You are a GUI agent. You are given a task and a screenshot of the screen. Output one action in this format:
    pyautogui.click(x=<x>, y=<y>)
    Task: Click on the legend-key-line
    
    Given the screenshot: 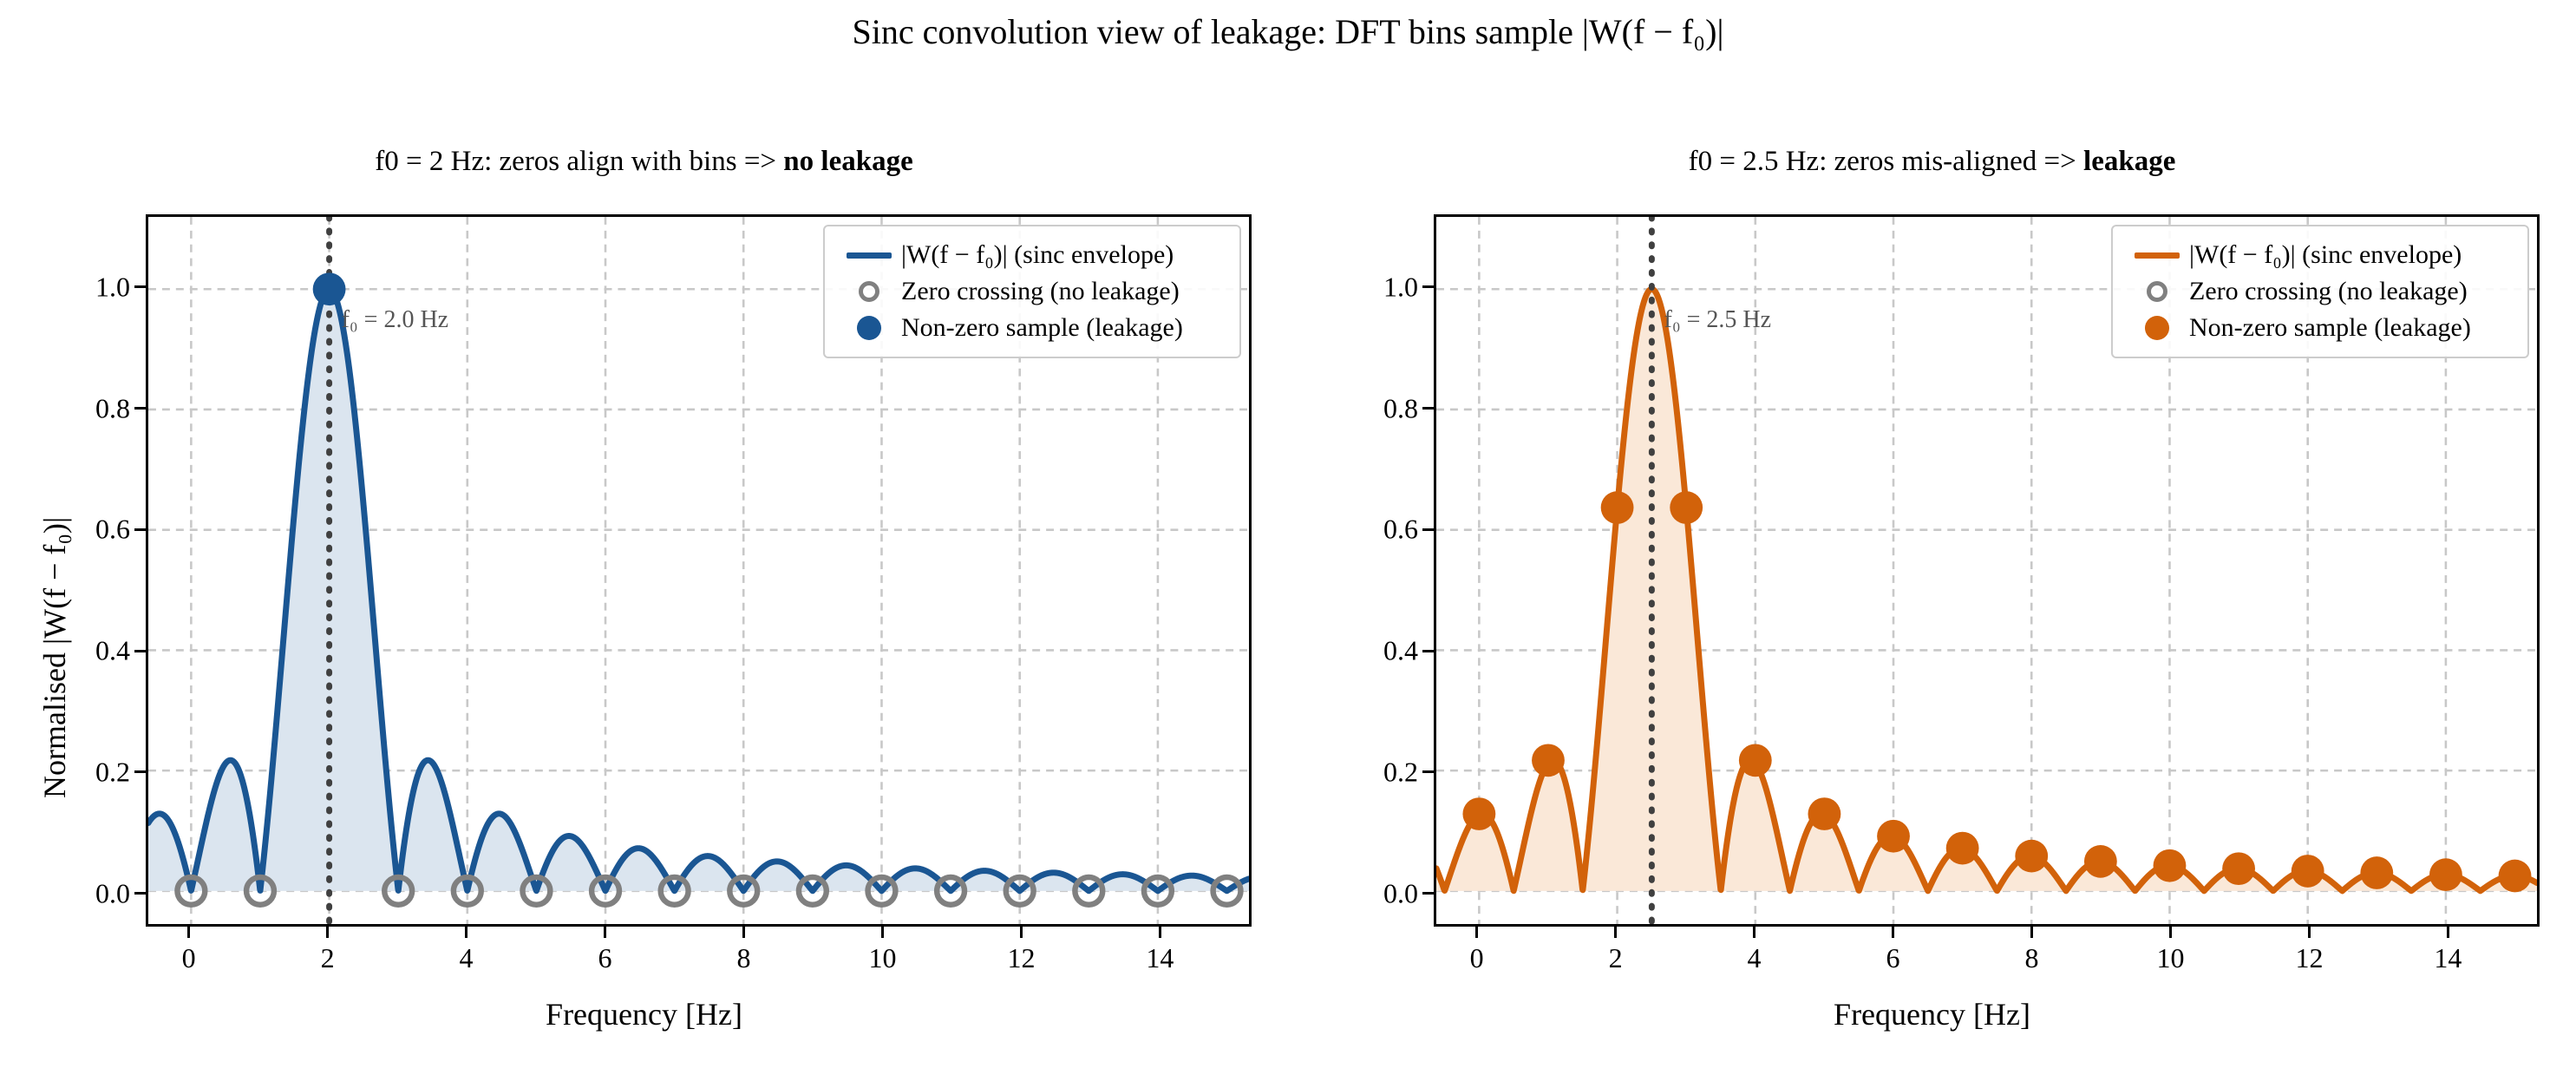 What is the action you would take?
    pyautogui.click(x=2157, y=255)
    